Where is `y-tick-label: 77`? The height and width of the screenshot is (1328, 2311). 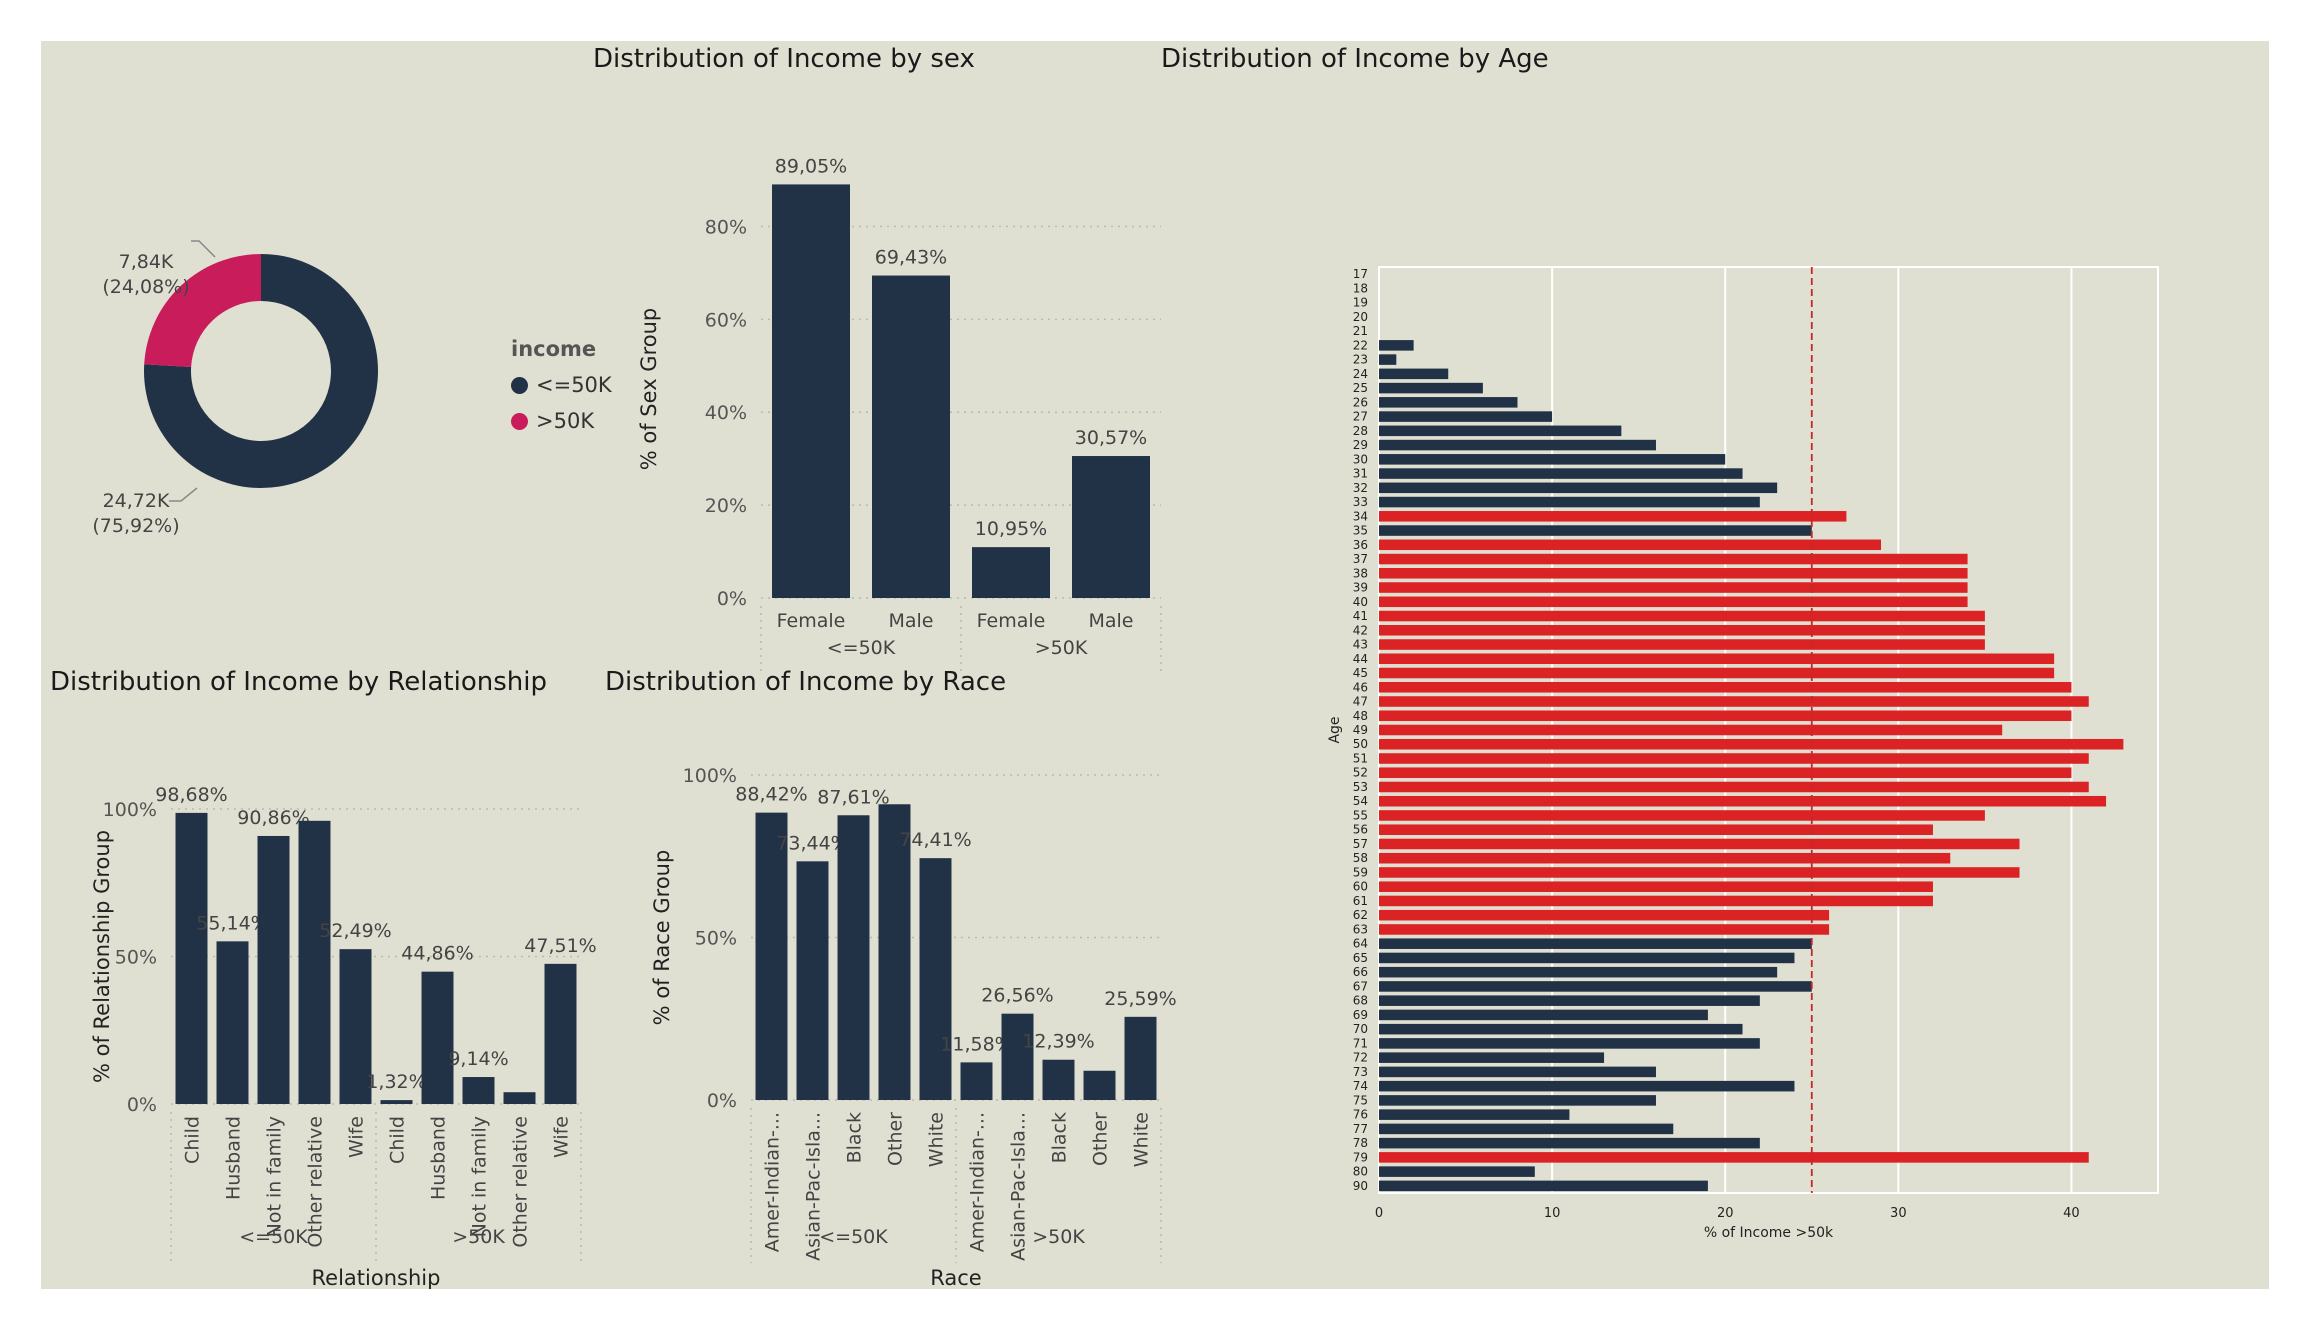 y-tick-label: 77 is located at coordinates (1360, 1129).